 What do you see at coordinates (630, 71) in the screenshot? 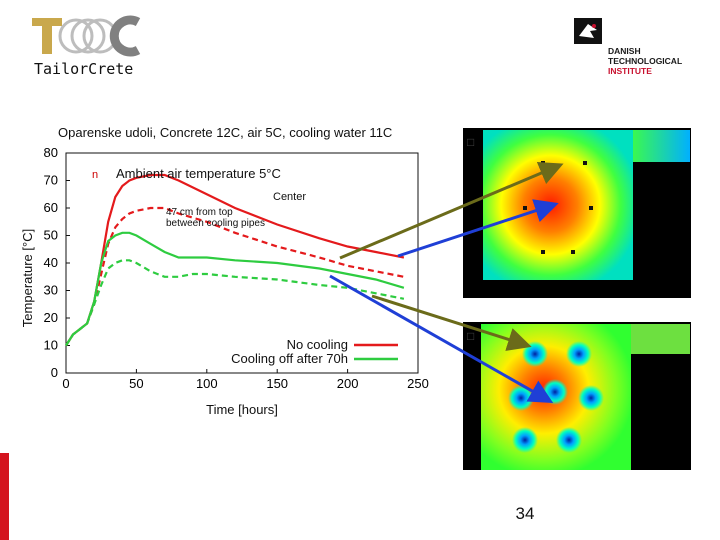
I see `dti-line-3: INSTITUTE` at bounding box center [630, 71].